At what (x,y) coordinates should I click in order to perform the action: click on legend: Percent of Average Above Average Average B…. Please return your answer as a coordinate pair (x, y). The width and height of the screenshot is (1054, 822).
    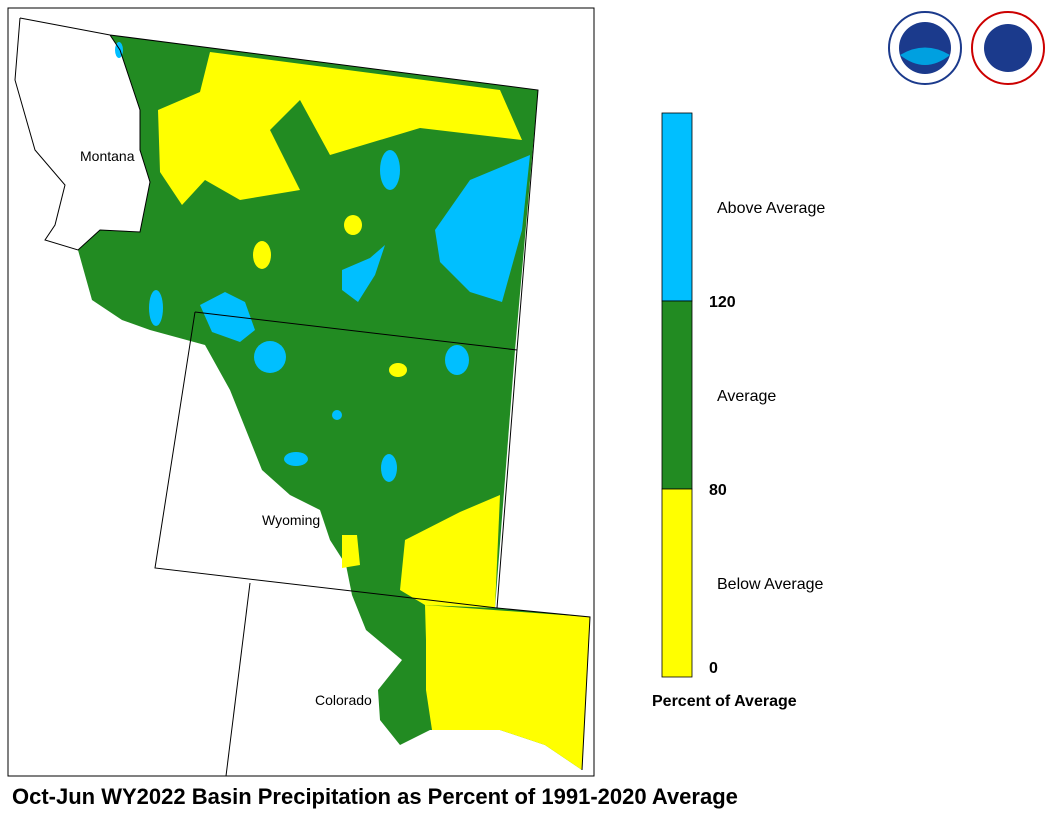
    Looking at the image, I should click on (738, 411).